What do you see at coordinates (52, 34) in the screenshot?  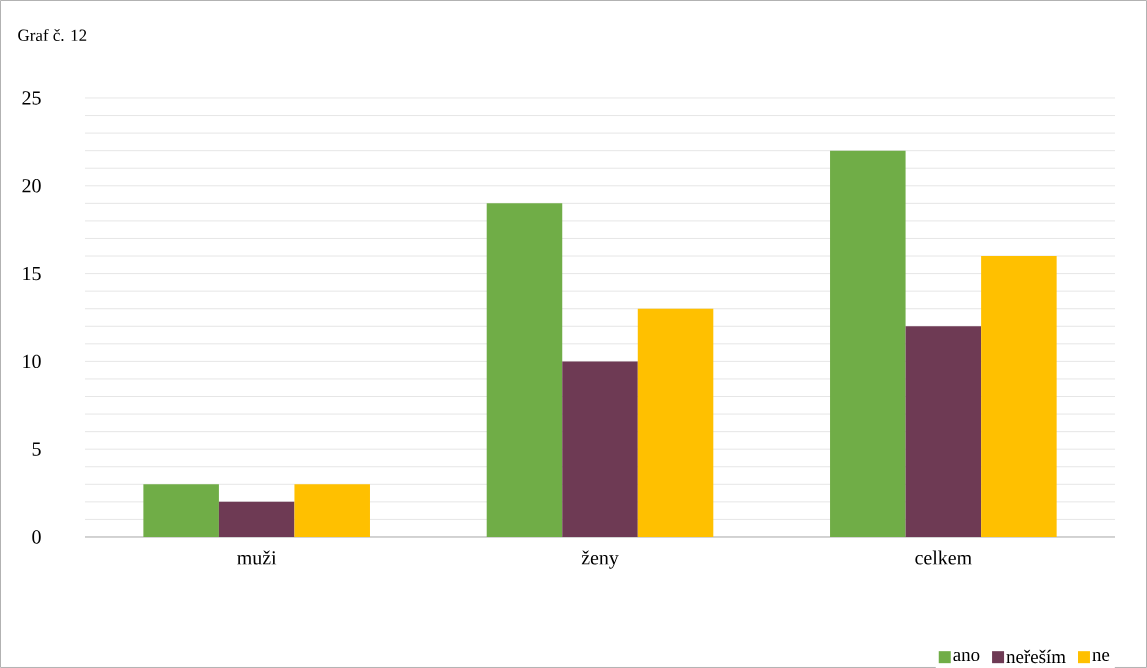 I see `chart-title: Graf č. 12` at bounding box center [52, 34].